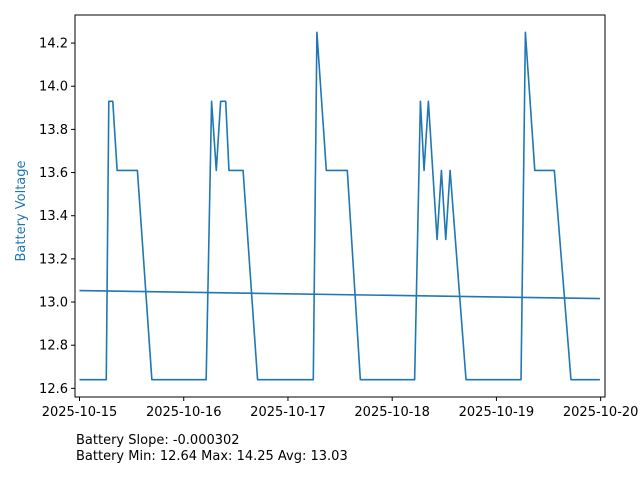  Describe the element at coordinates (53, 216) in the screenshot. I see `y-tick-label: 13.4` at that location.